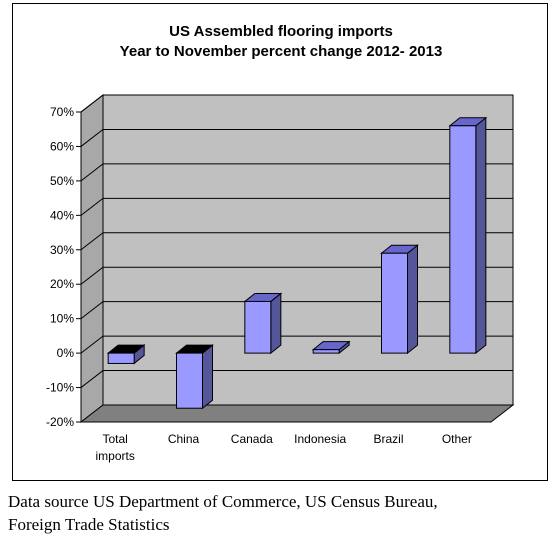 The width and height of the screenshot is (558, 545). What do you see at coordinates (89, 524) in the screenshot?
I see `caption-line-2: Foreign Trade Statistics` at bounding box center [89, 524].